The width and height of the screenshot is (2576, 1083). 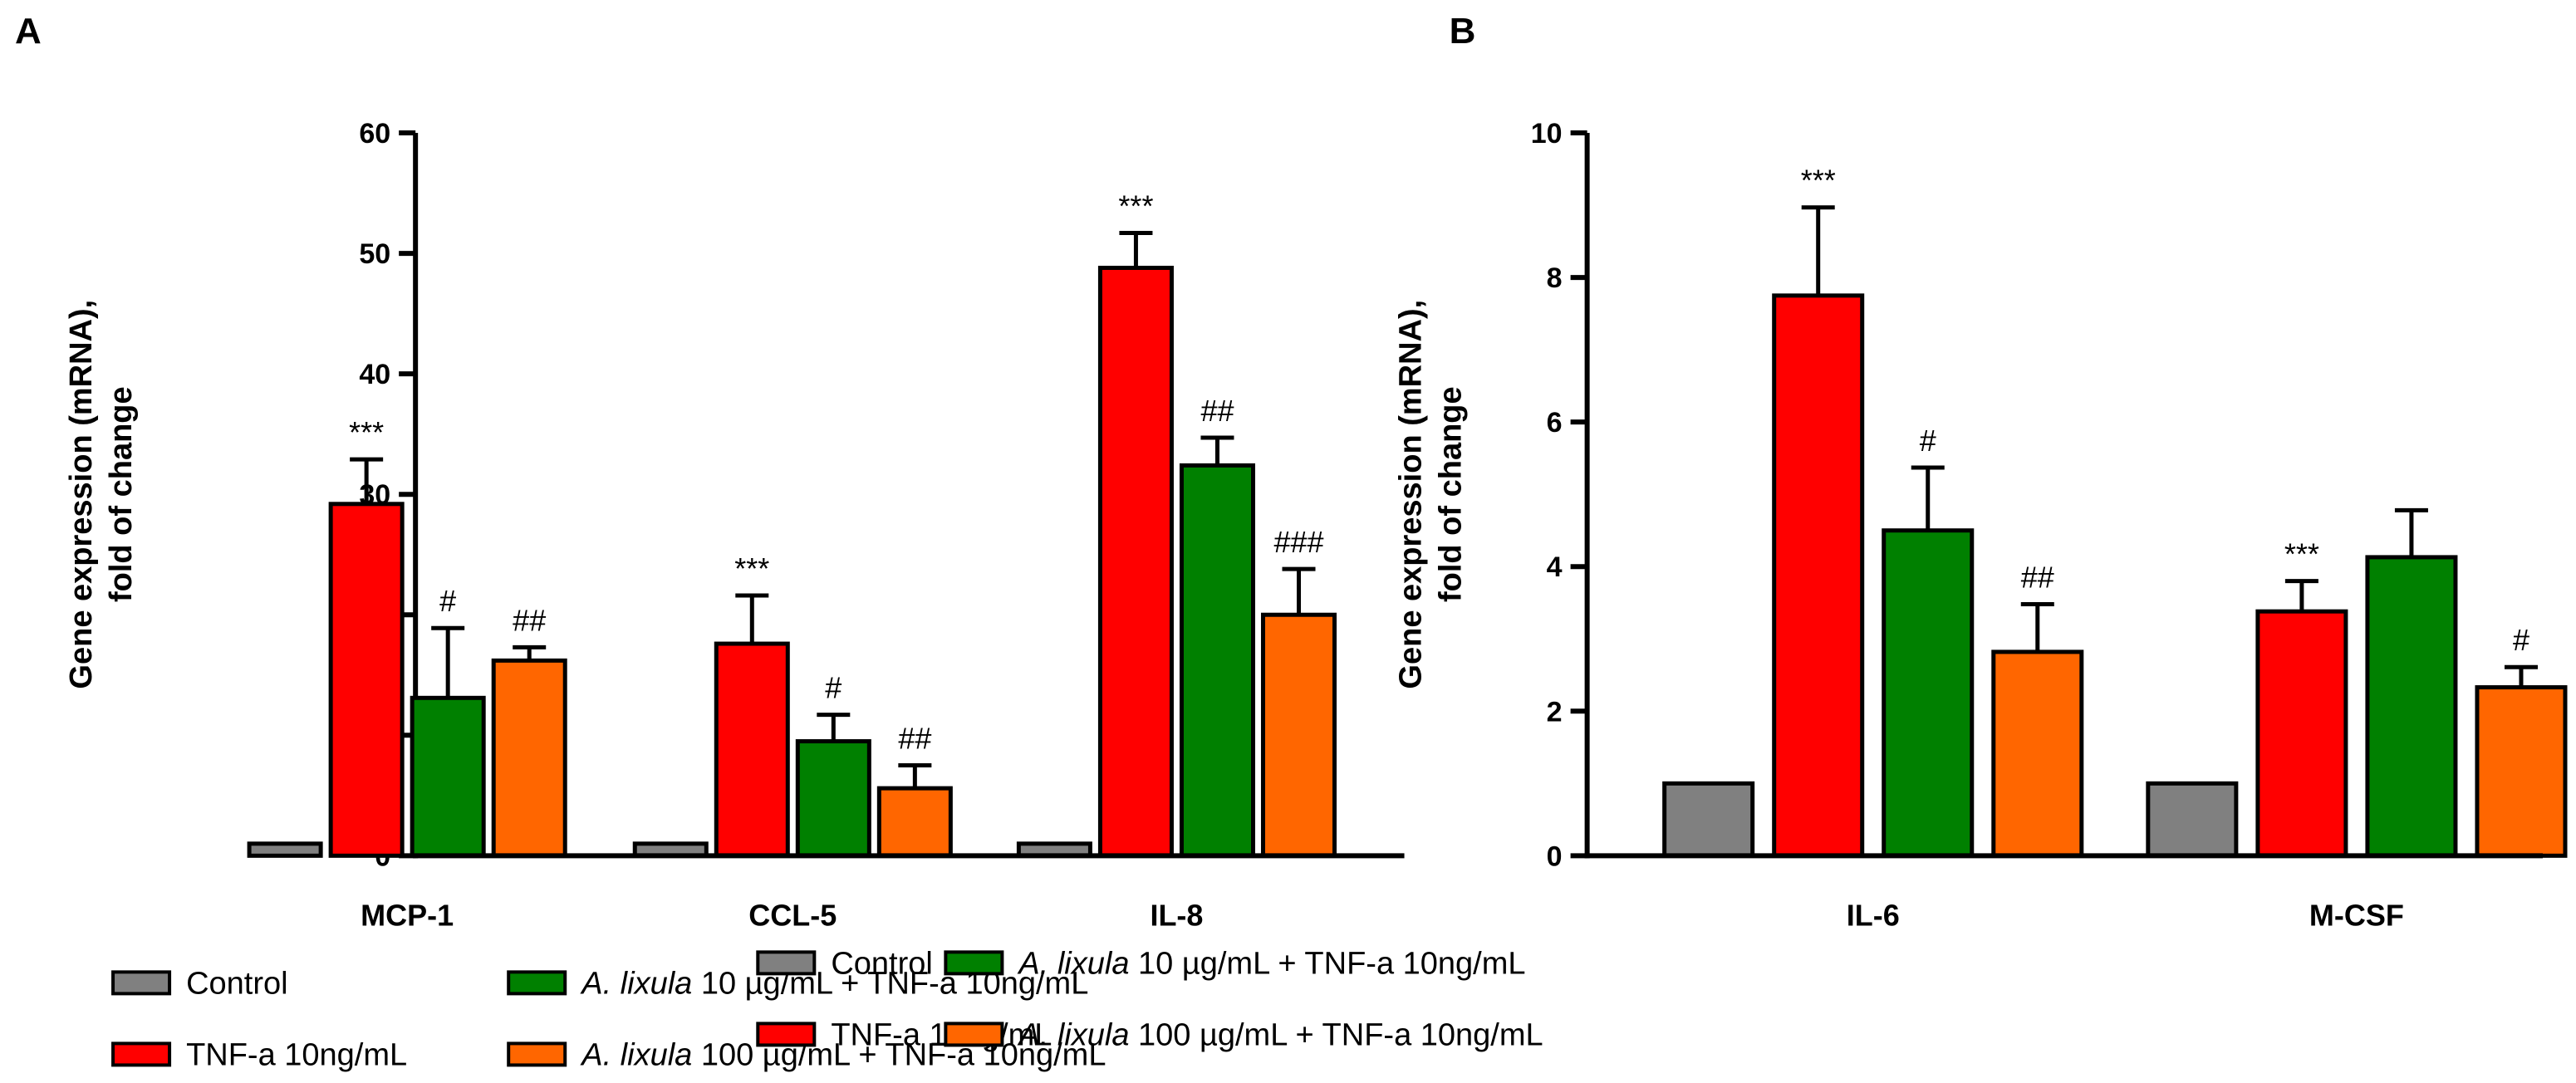 What do you see at coordinates (1547, 134) in the screenshot?
I see `y-tick-label: 10` at bounding box center [1547, 134].